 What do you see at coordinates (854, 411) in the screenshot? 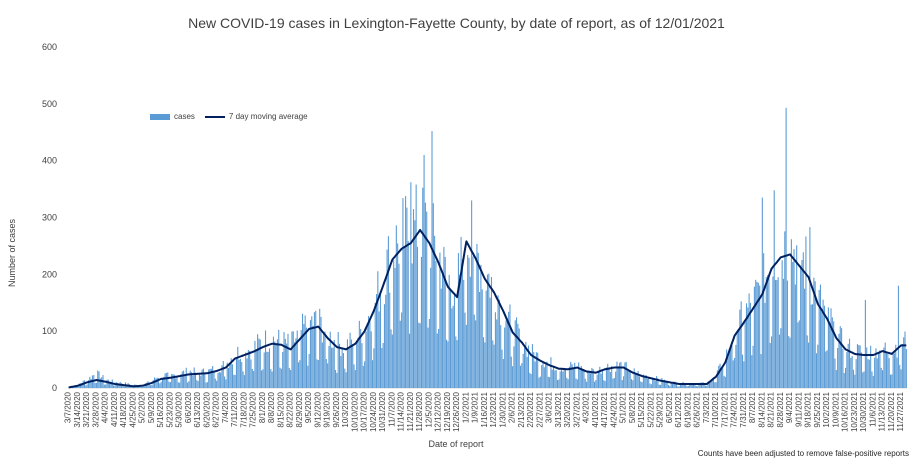
I see `x-tick-label: 10/23/2021` at bounding box center [854, 411].